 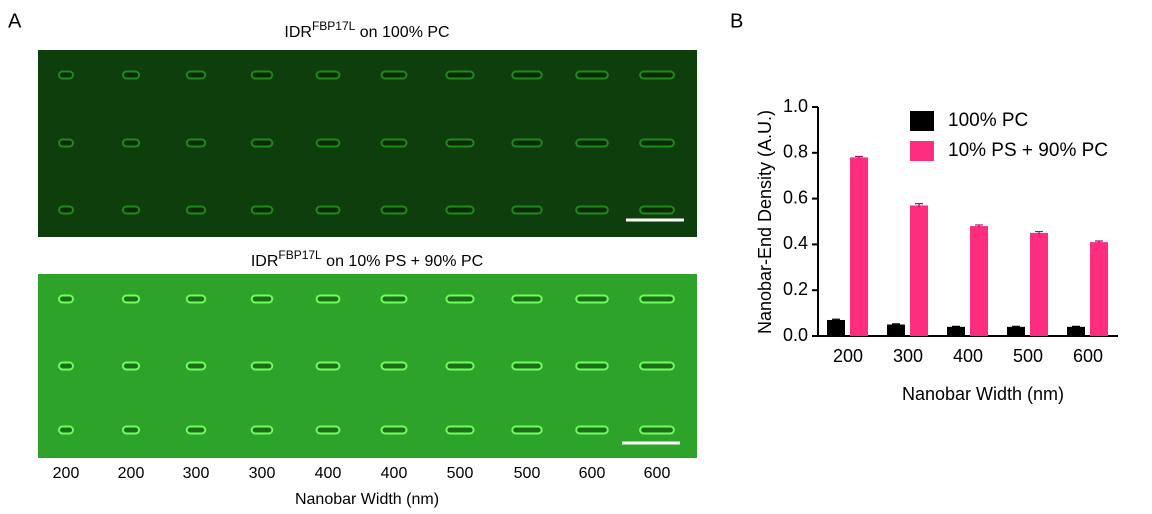 What do you see at coordinates (922, 151) in the screenshot?
I see `legend-swatch` at bounding box center [922, 151].